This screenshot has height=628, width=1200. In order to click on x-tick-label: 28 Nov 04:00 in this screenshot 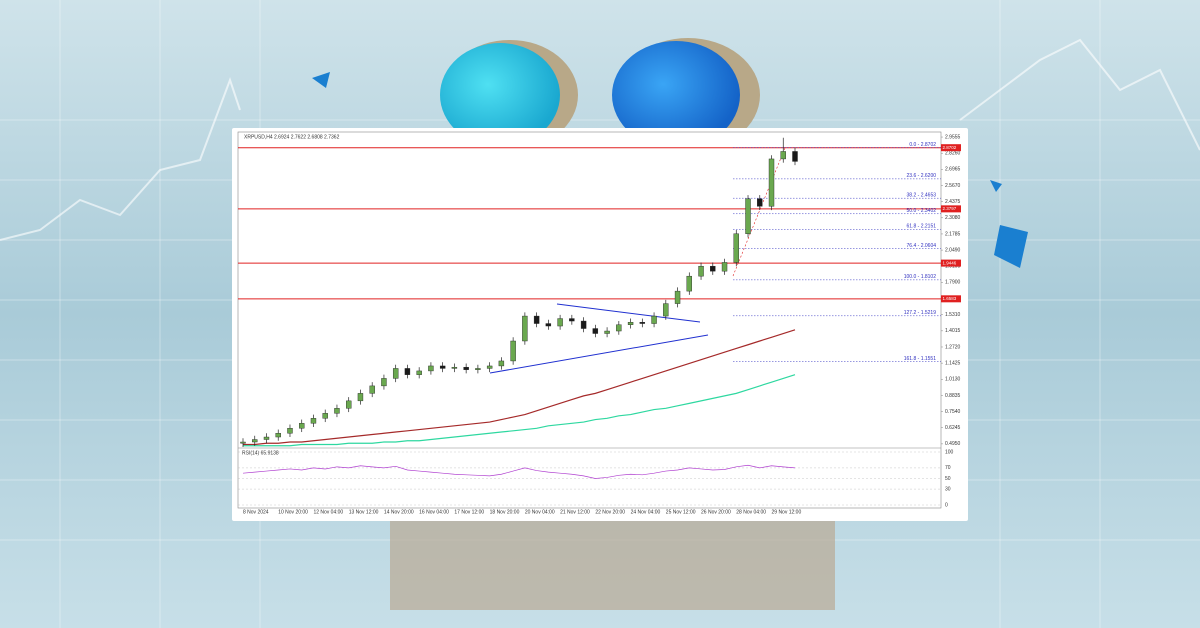, I will do `click(751, 512)`.